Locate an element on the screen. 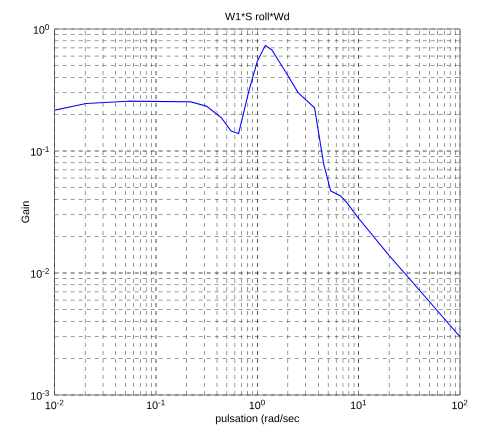 The height and width of the screenshot is (443, 477). x-tick-label: 10$^{1}$ is located at coordinates (358, 405).